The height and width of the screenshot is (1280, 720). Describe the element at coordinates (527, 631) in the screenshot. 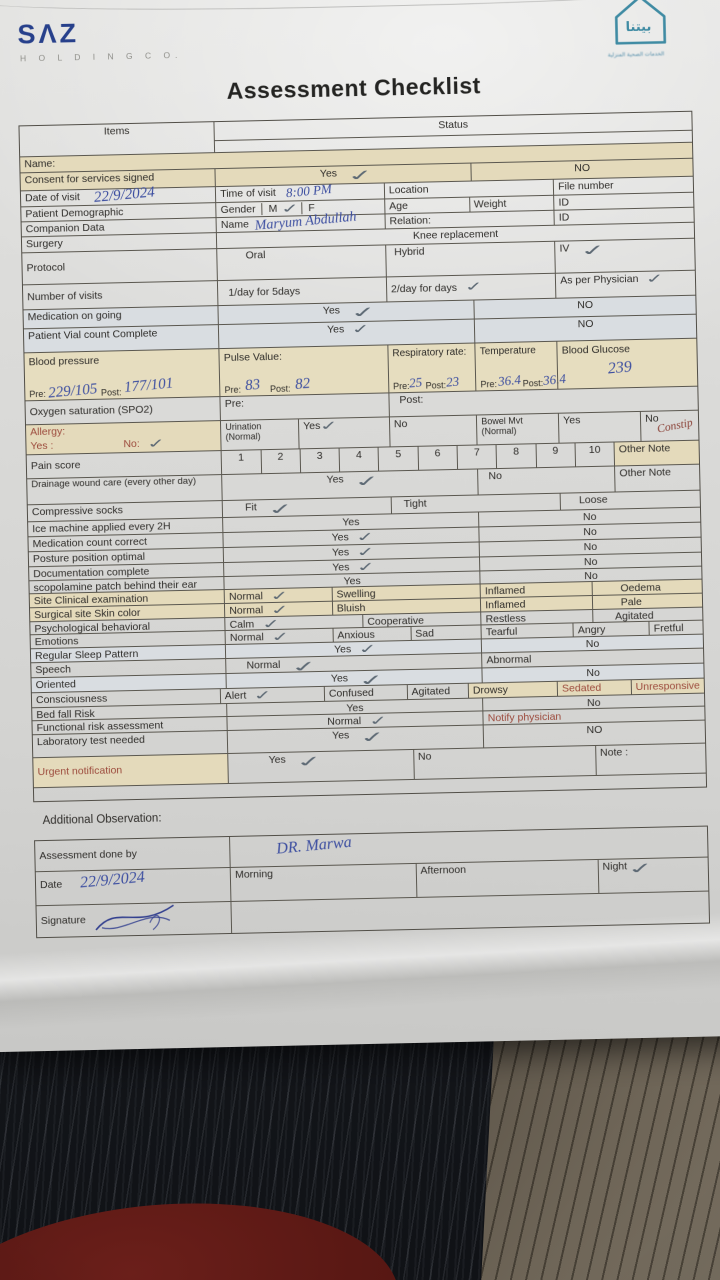

I see `emotions-tearful-cell: Tearful` at that location.